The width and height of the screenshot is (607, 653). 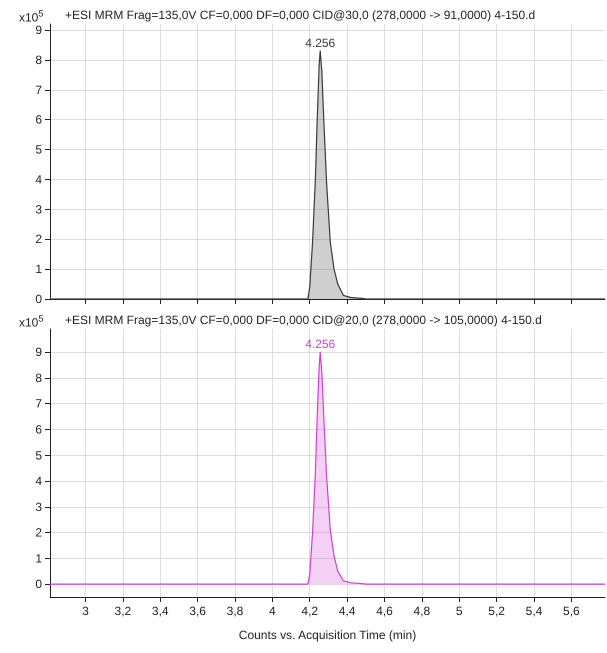 What do you see at coordinates (197, 611) in the screenshot?
I see `x-tick-label: 3,6` at bounding box center [197, 611].